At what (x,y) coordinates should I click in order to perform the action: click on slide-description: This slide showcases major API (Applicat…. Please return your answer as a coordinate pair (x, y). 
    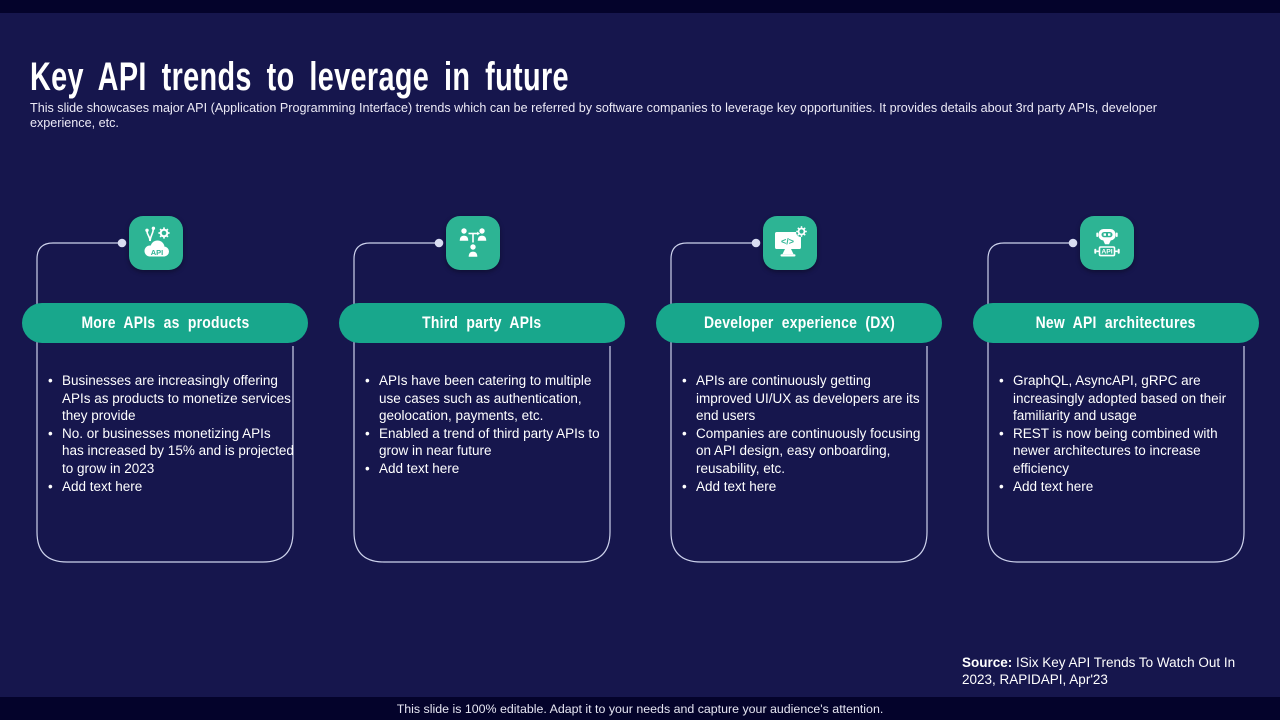
    Looking at the image, I should click on (594, 115).